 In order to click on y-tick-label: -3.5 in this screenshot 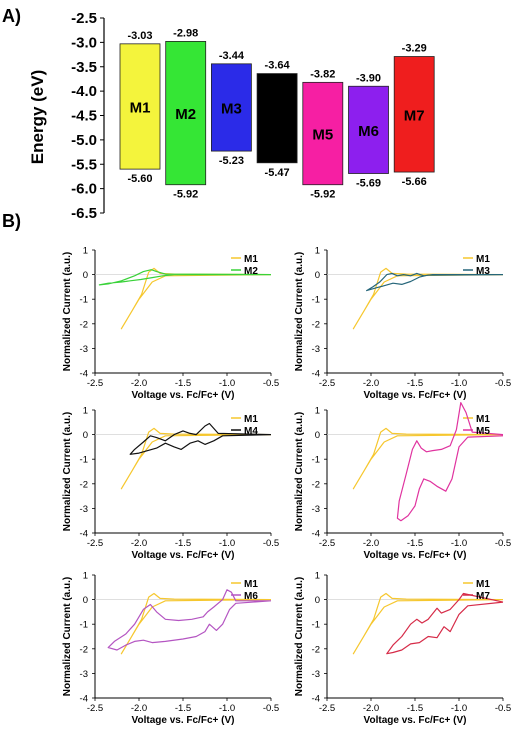, I will do `click(84, 67)`.